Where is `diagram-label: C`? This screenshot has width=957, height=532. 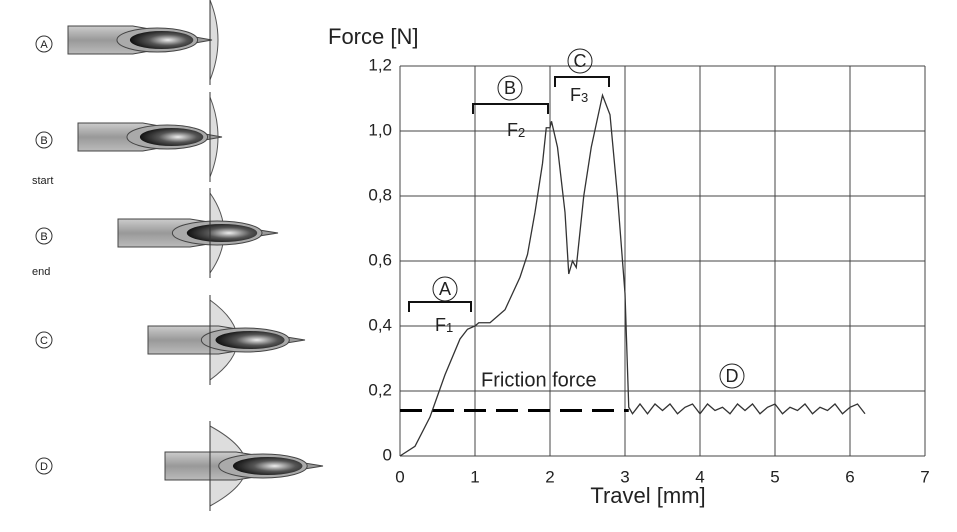 diagram-label: C is located at coordinates (44, 341).